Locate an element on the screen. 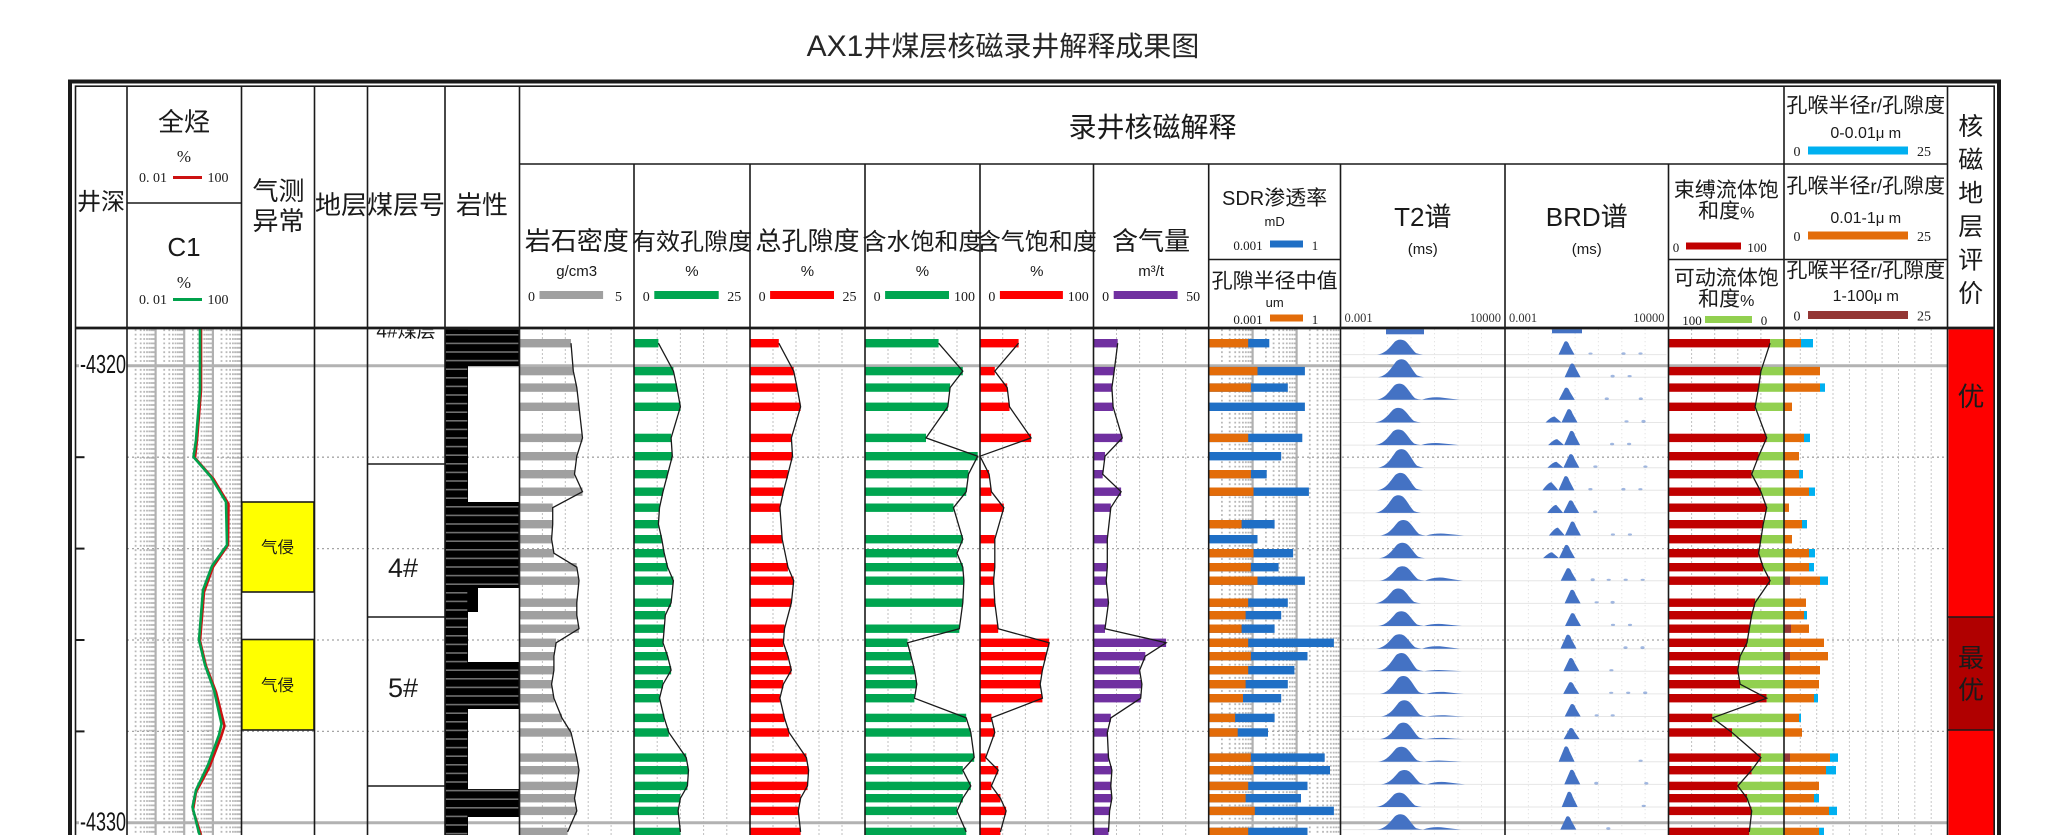  svg-text: BRD is located at coordinates (1573, 217).